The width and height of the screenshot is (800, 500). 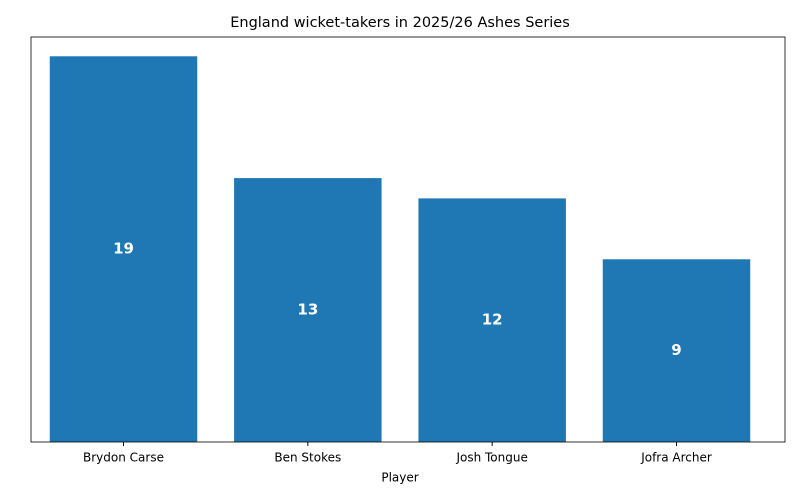 I want to click on x-tick-label: Jofra Archer, so click(x=676, y=458).